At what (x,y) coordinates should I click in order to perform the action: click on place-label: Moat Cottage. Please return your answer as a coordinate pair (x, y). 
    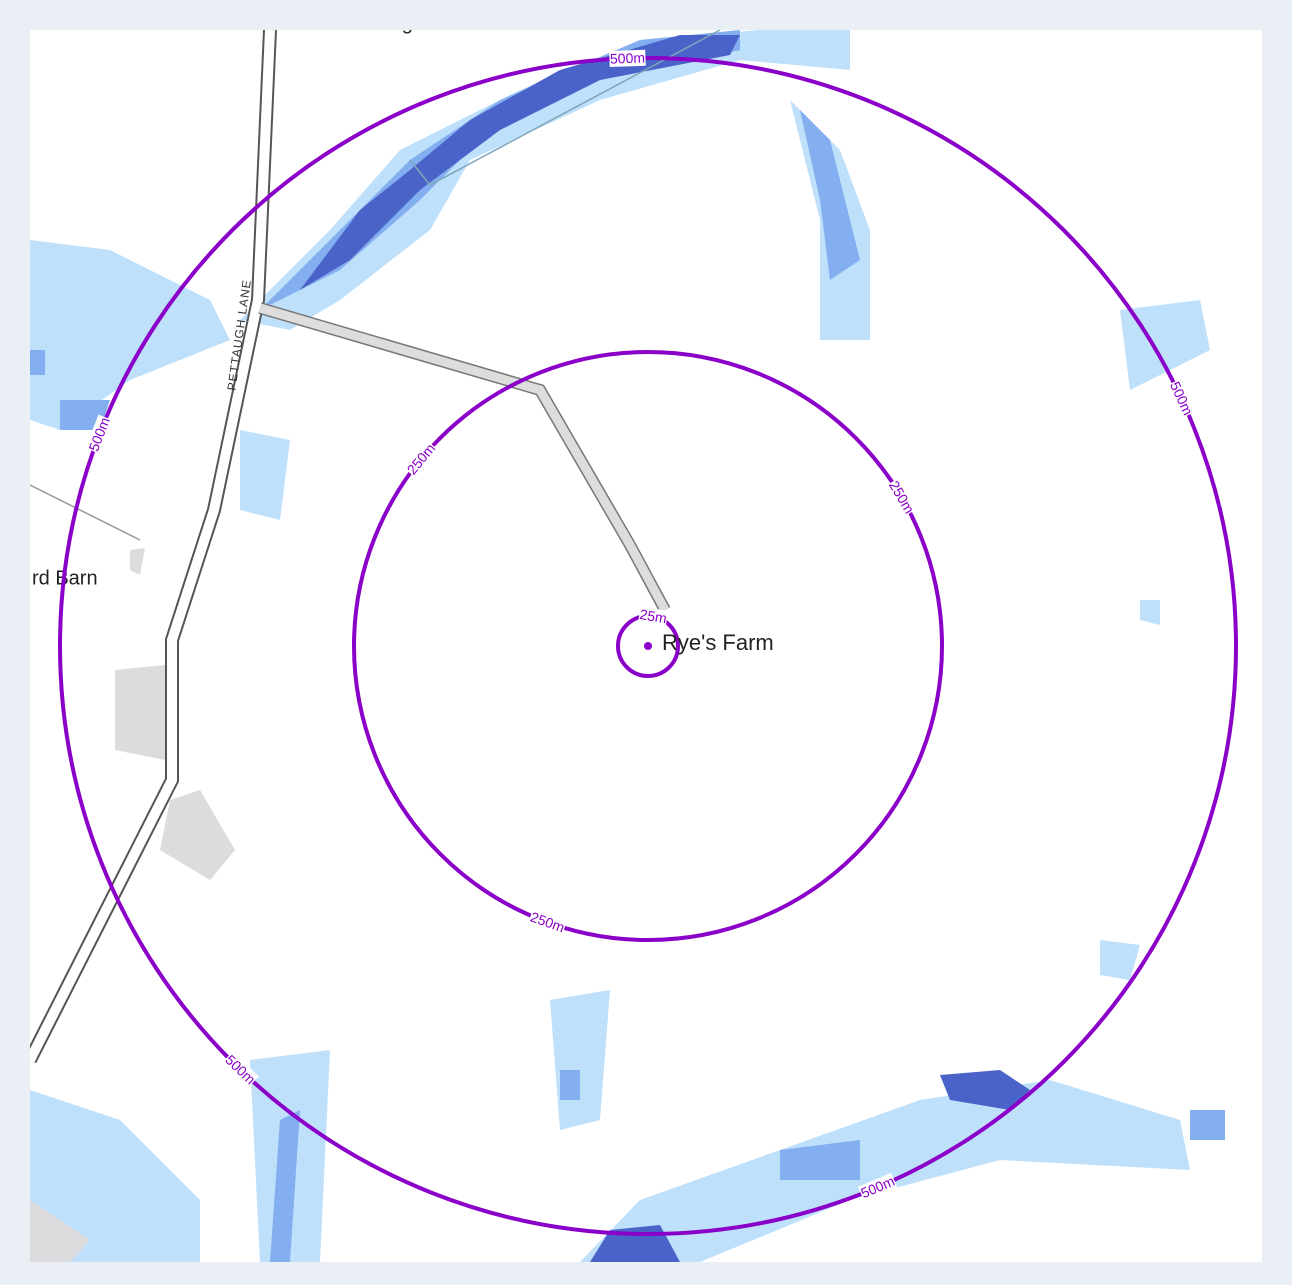
    Looking at the image, I should click on (364, 23).